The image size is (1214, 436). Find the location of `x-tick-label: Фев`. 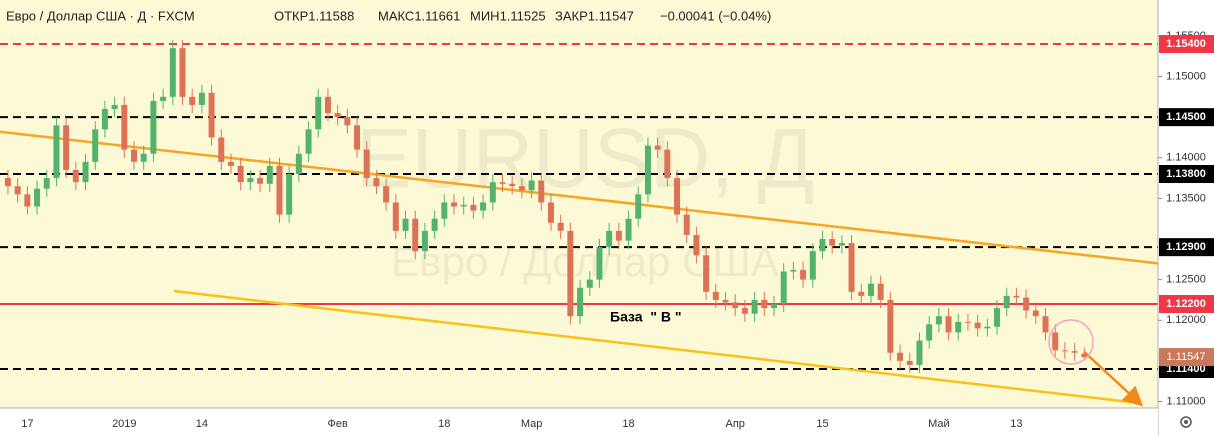

x-tick-label: Фев is located at coordinates (337, 424).